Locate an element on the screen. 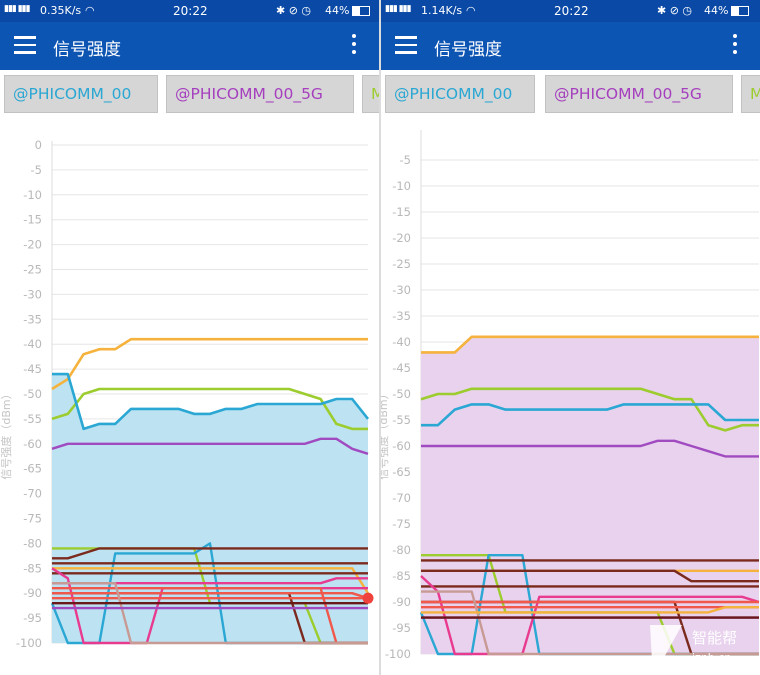 This screenshot has height=675, width=760. watermark-url: iznb.cn is located at coordinates (711, 657).